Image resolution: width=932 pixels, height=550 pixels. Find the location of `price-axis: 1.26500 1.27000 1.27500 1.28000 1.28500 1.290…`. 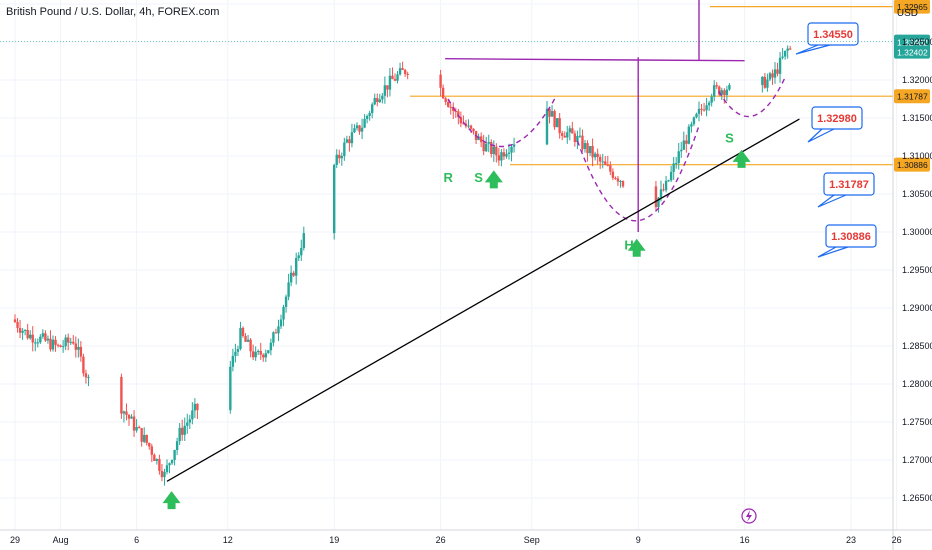

price-axis: 1.26500 1.27000 1.27500 1.28000 1.28500 1.290… is located at coordinates (912, 275).